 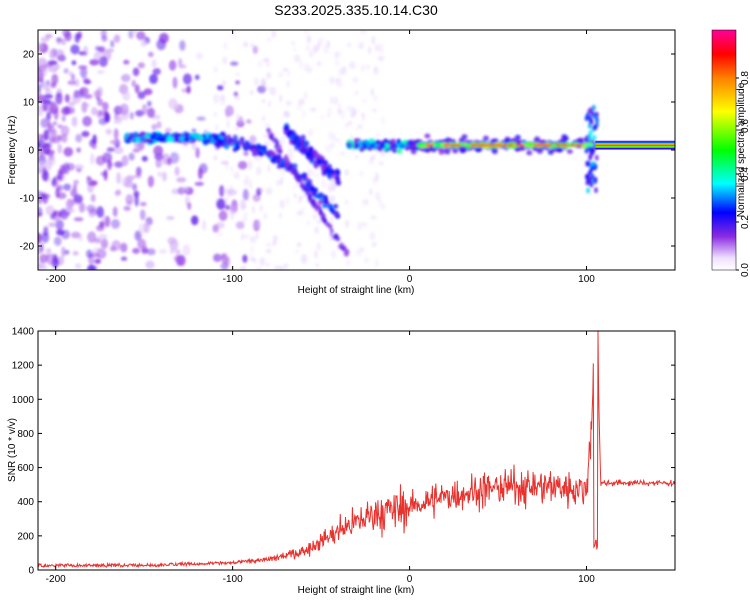 What do you see at coordinates (23, 400) in the screenshot?
I see `snr-y-tick-label: 1000` at bounding box center [23, 400].